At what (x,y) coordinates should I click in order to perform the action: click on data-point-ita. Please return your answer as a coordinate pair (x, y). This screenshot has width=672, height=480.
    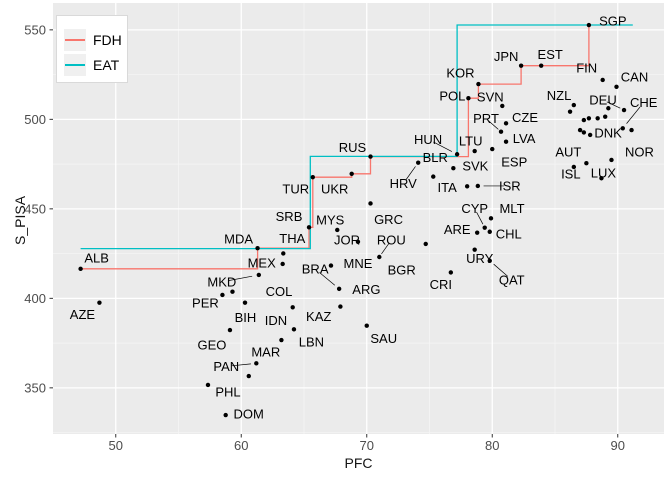
    Looking at the image, I should click on (467, 186).